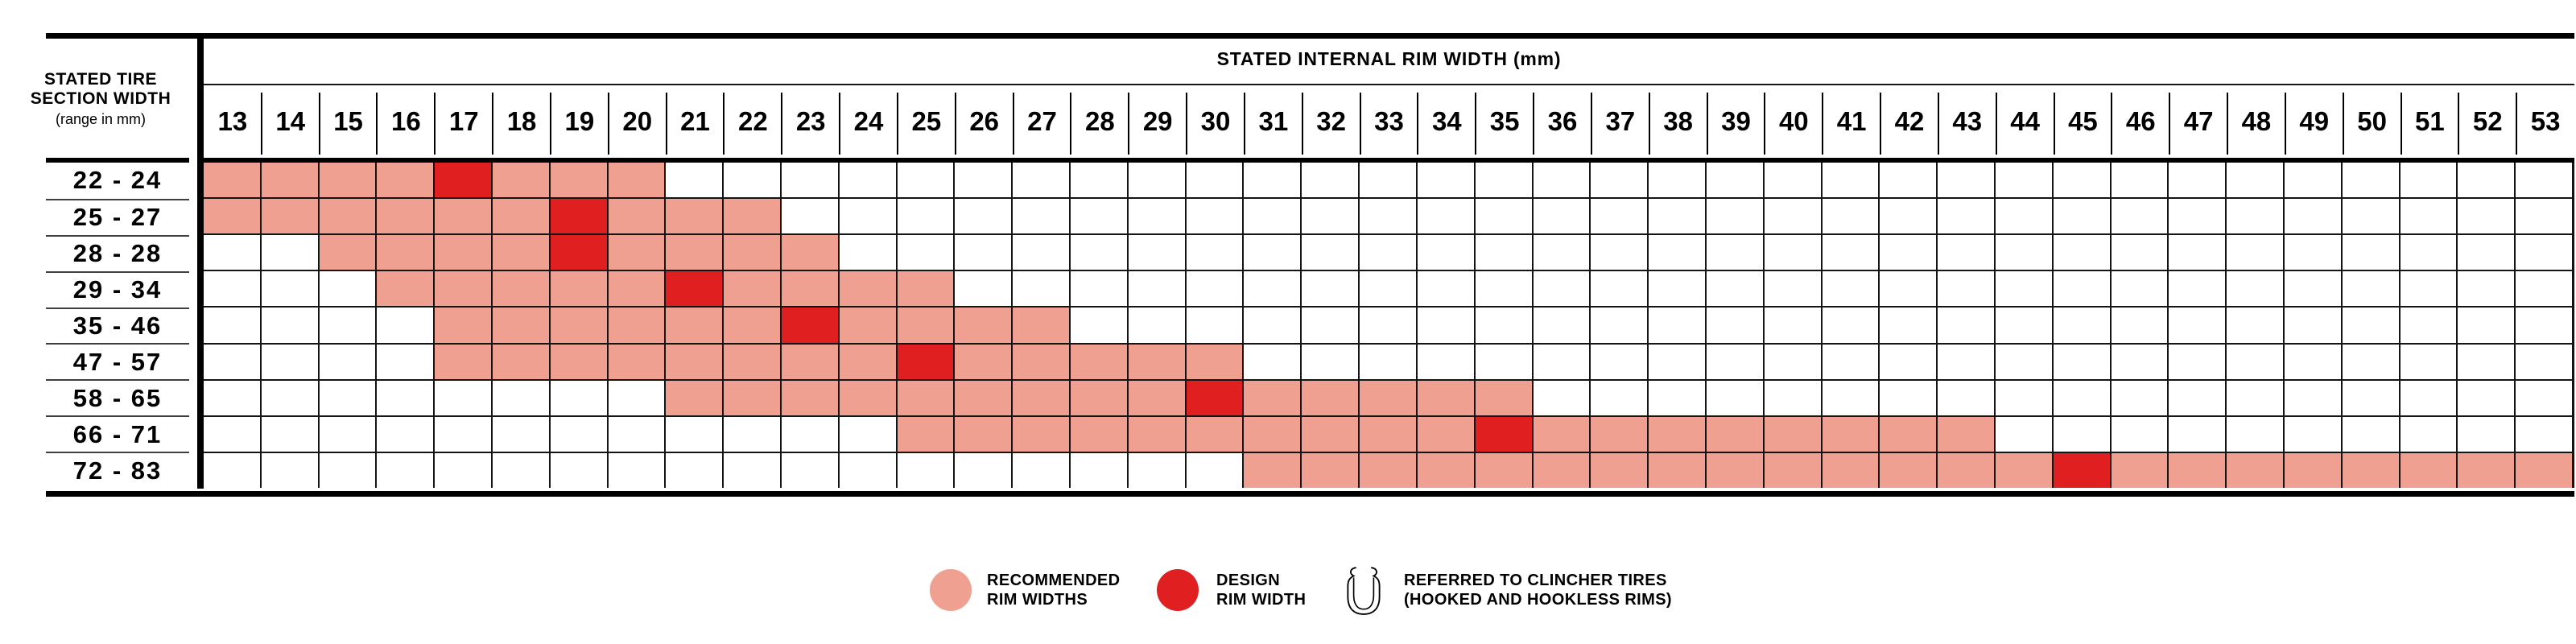 The width and height of the screenshot is (2576, 644). Describe the element at coordinates (868, 121) in the screenshot. I see `column-header: 24` at that location.